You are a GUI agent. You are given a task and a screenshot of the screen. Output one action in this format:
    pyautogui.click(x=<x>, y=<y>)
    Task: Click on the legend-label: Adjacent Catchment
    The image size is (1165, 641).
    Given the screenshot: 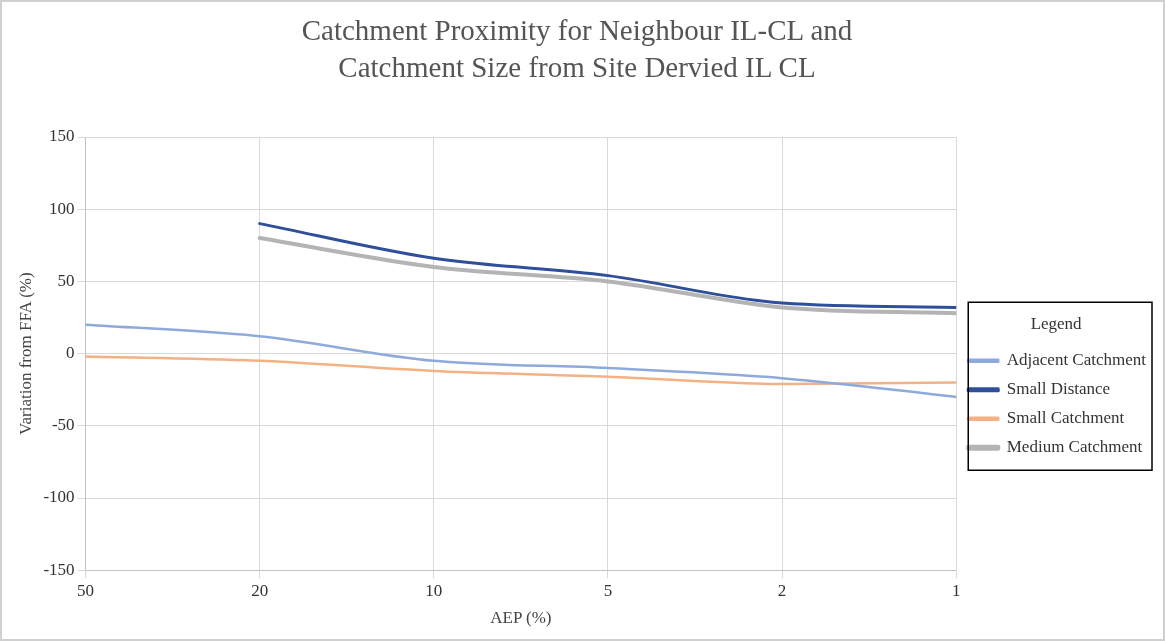 What is the action you would take?
    pyautogui.click(x=1076, y=360)
    